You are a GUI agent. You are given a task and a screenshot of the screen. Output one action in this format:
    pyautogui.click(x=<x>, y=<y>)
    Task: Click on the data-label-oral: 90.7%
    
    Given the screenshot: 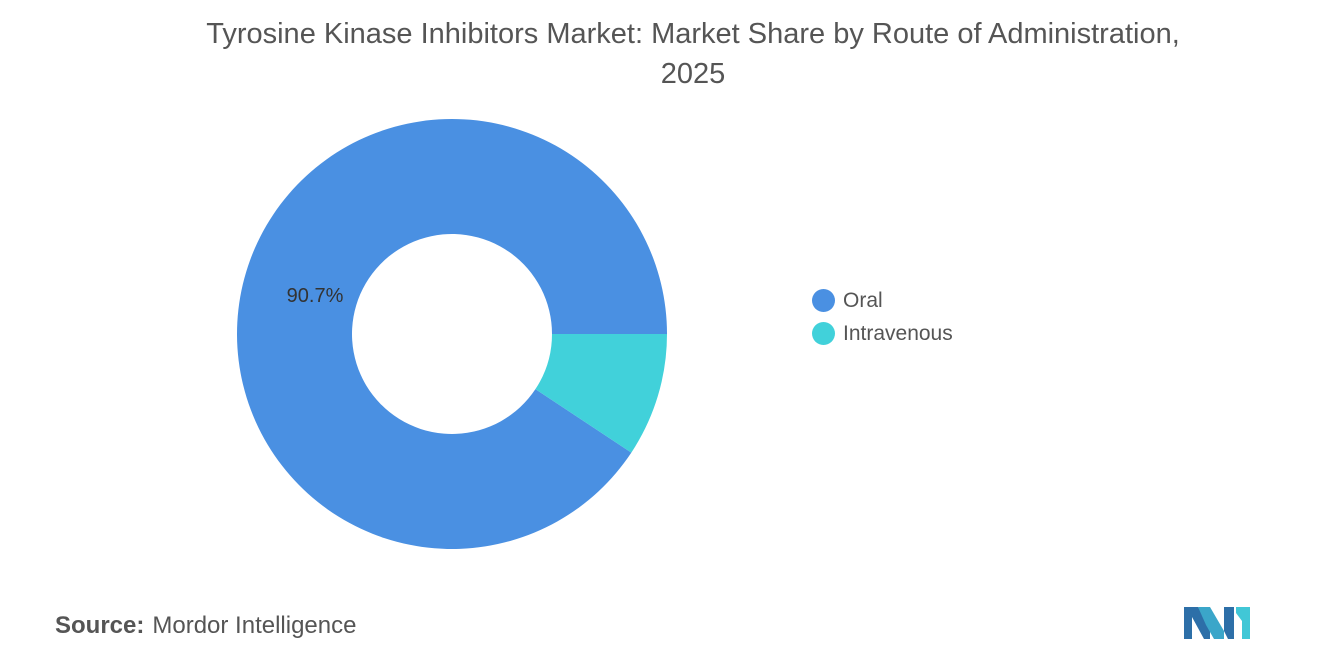 What is the action you would take?
    pyautogui.click(x=315, y=296)
    